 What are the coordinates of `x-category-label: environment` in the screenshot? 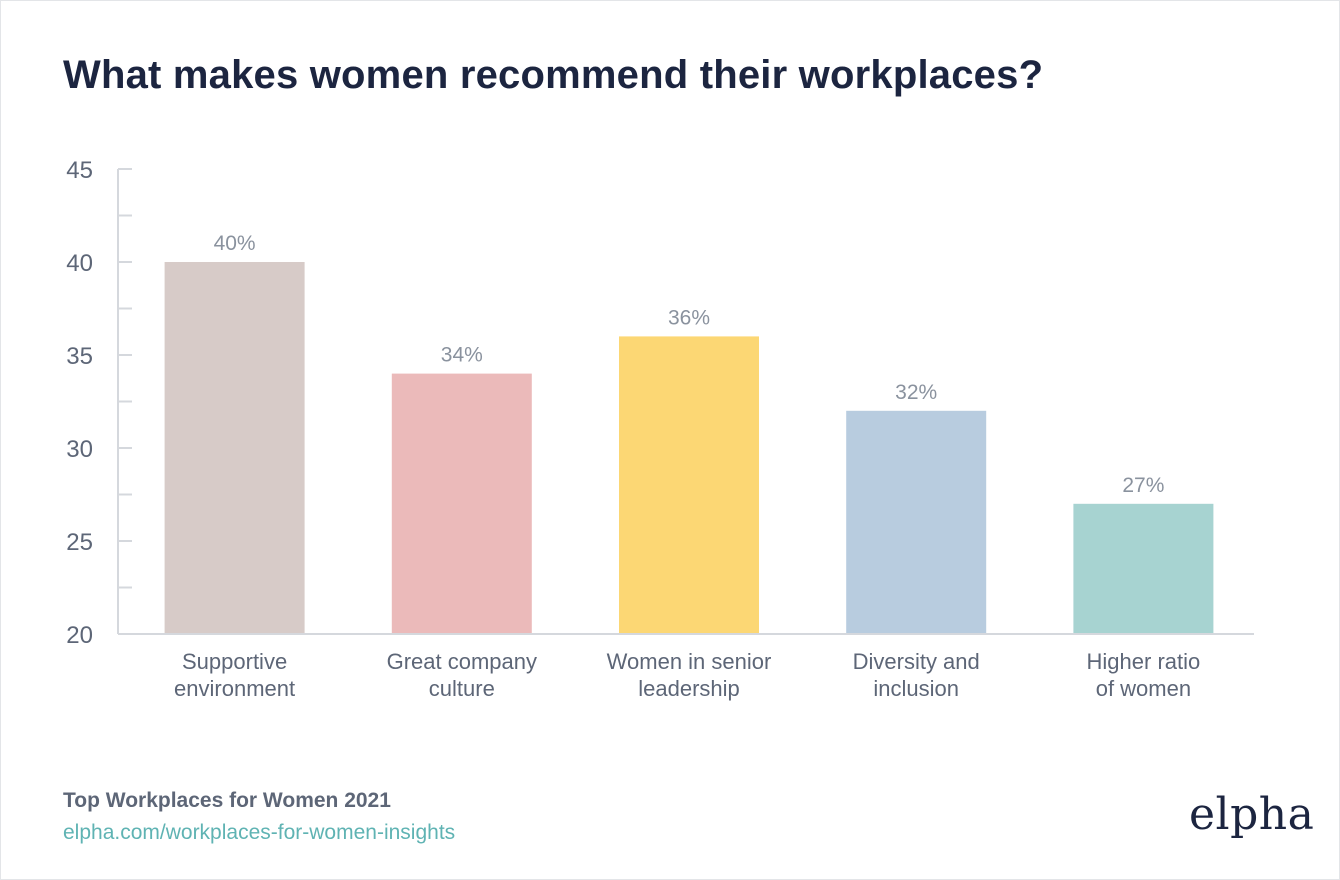 It's located at (234, 688).